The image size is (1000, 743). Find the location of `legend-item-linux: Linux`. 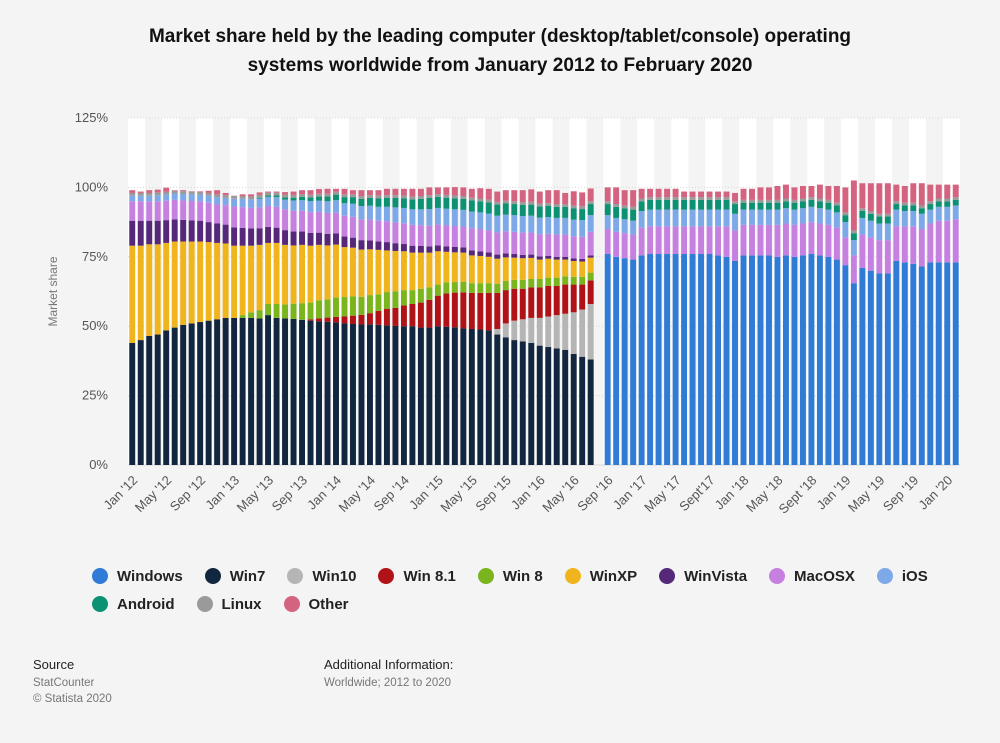

legend-item-linux: Linux is located at coordinates (229, 604).